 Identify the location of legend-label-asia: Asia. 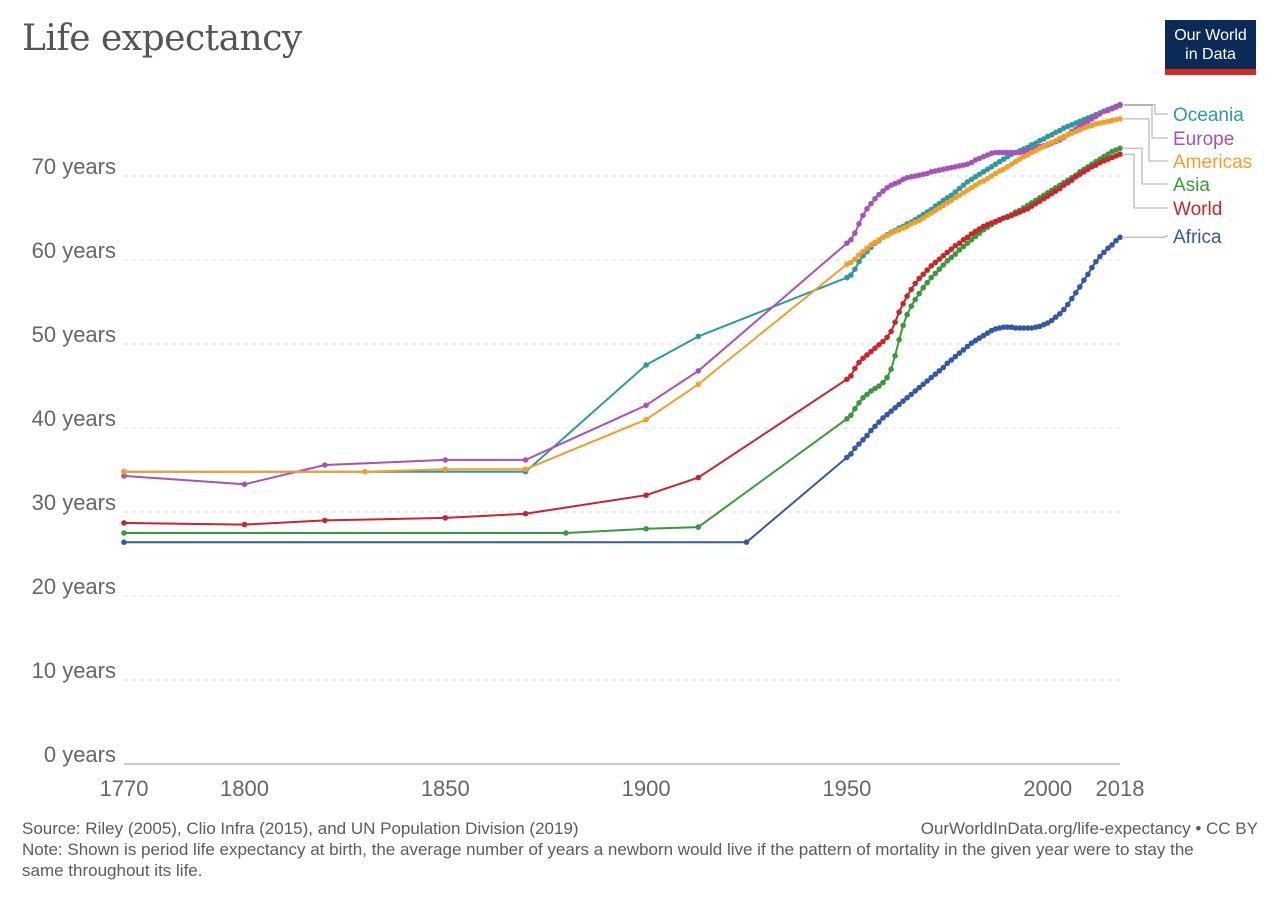
(1191, 185).